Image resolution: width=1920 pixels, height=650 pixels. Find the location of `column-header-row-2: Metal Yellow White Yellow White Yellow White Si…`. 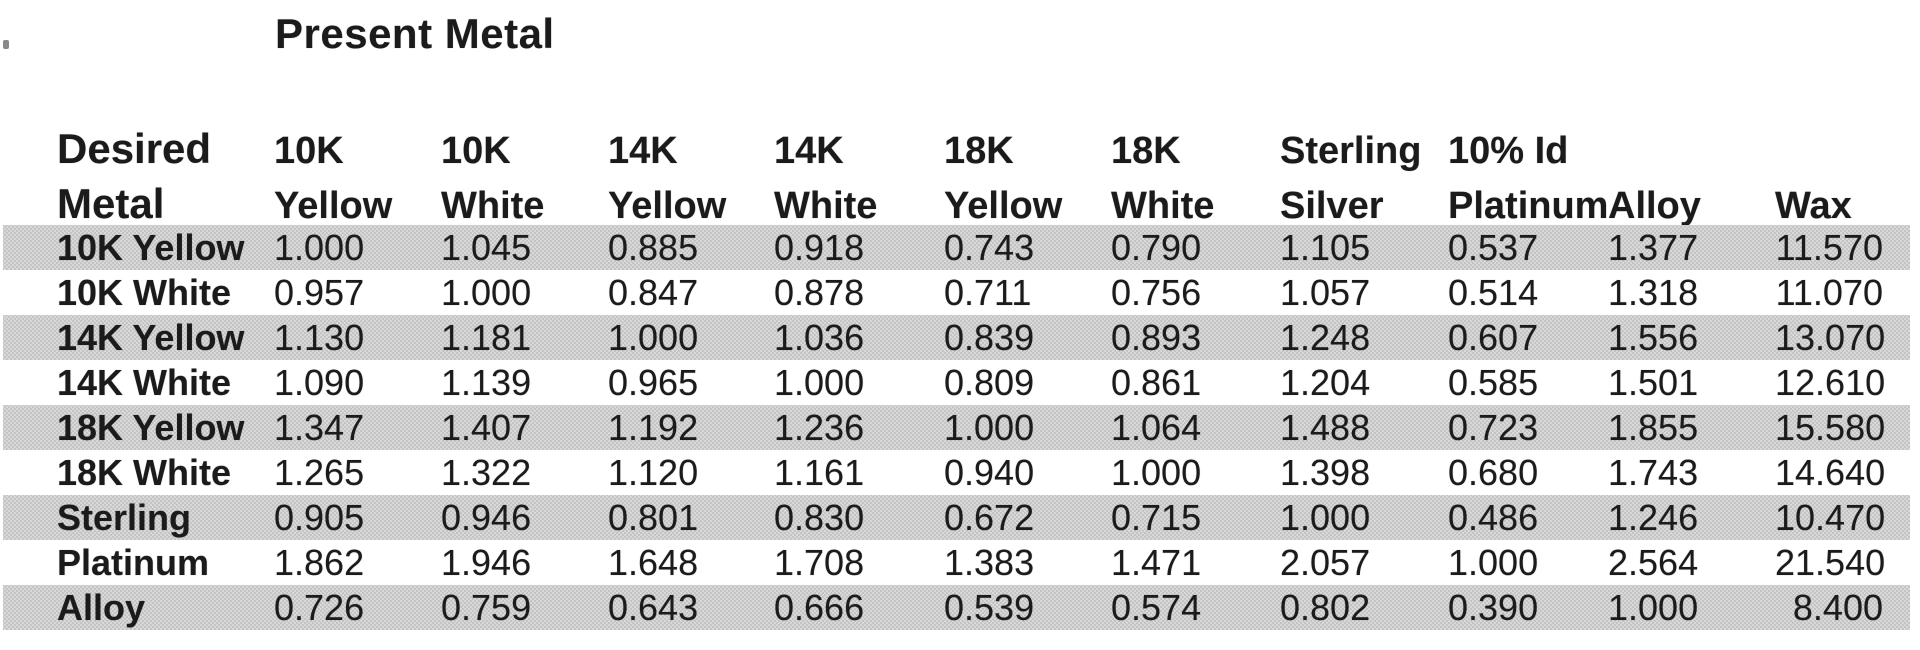

column-header-row-2: Metal Yellow White Yellow White Yellow White Si… is located at coordinates (956, 205).